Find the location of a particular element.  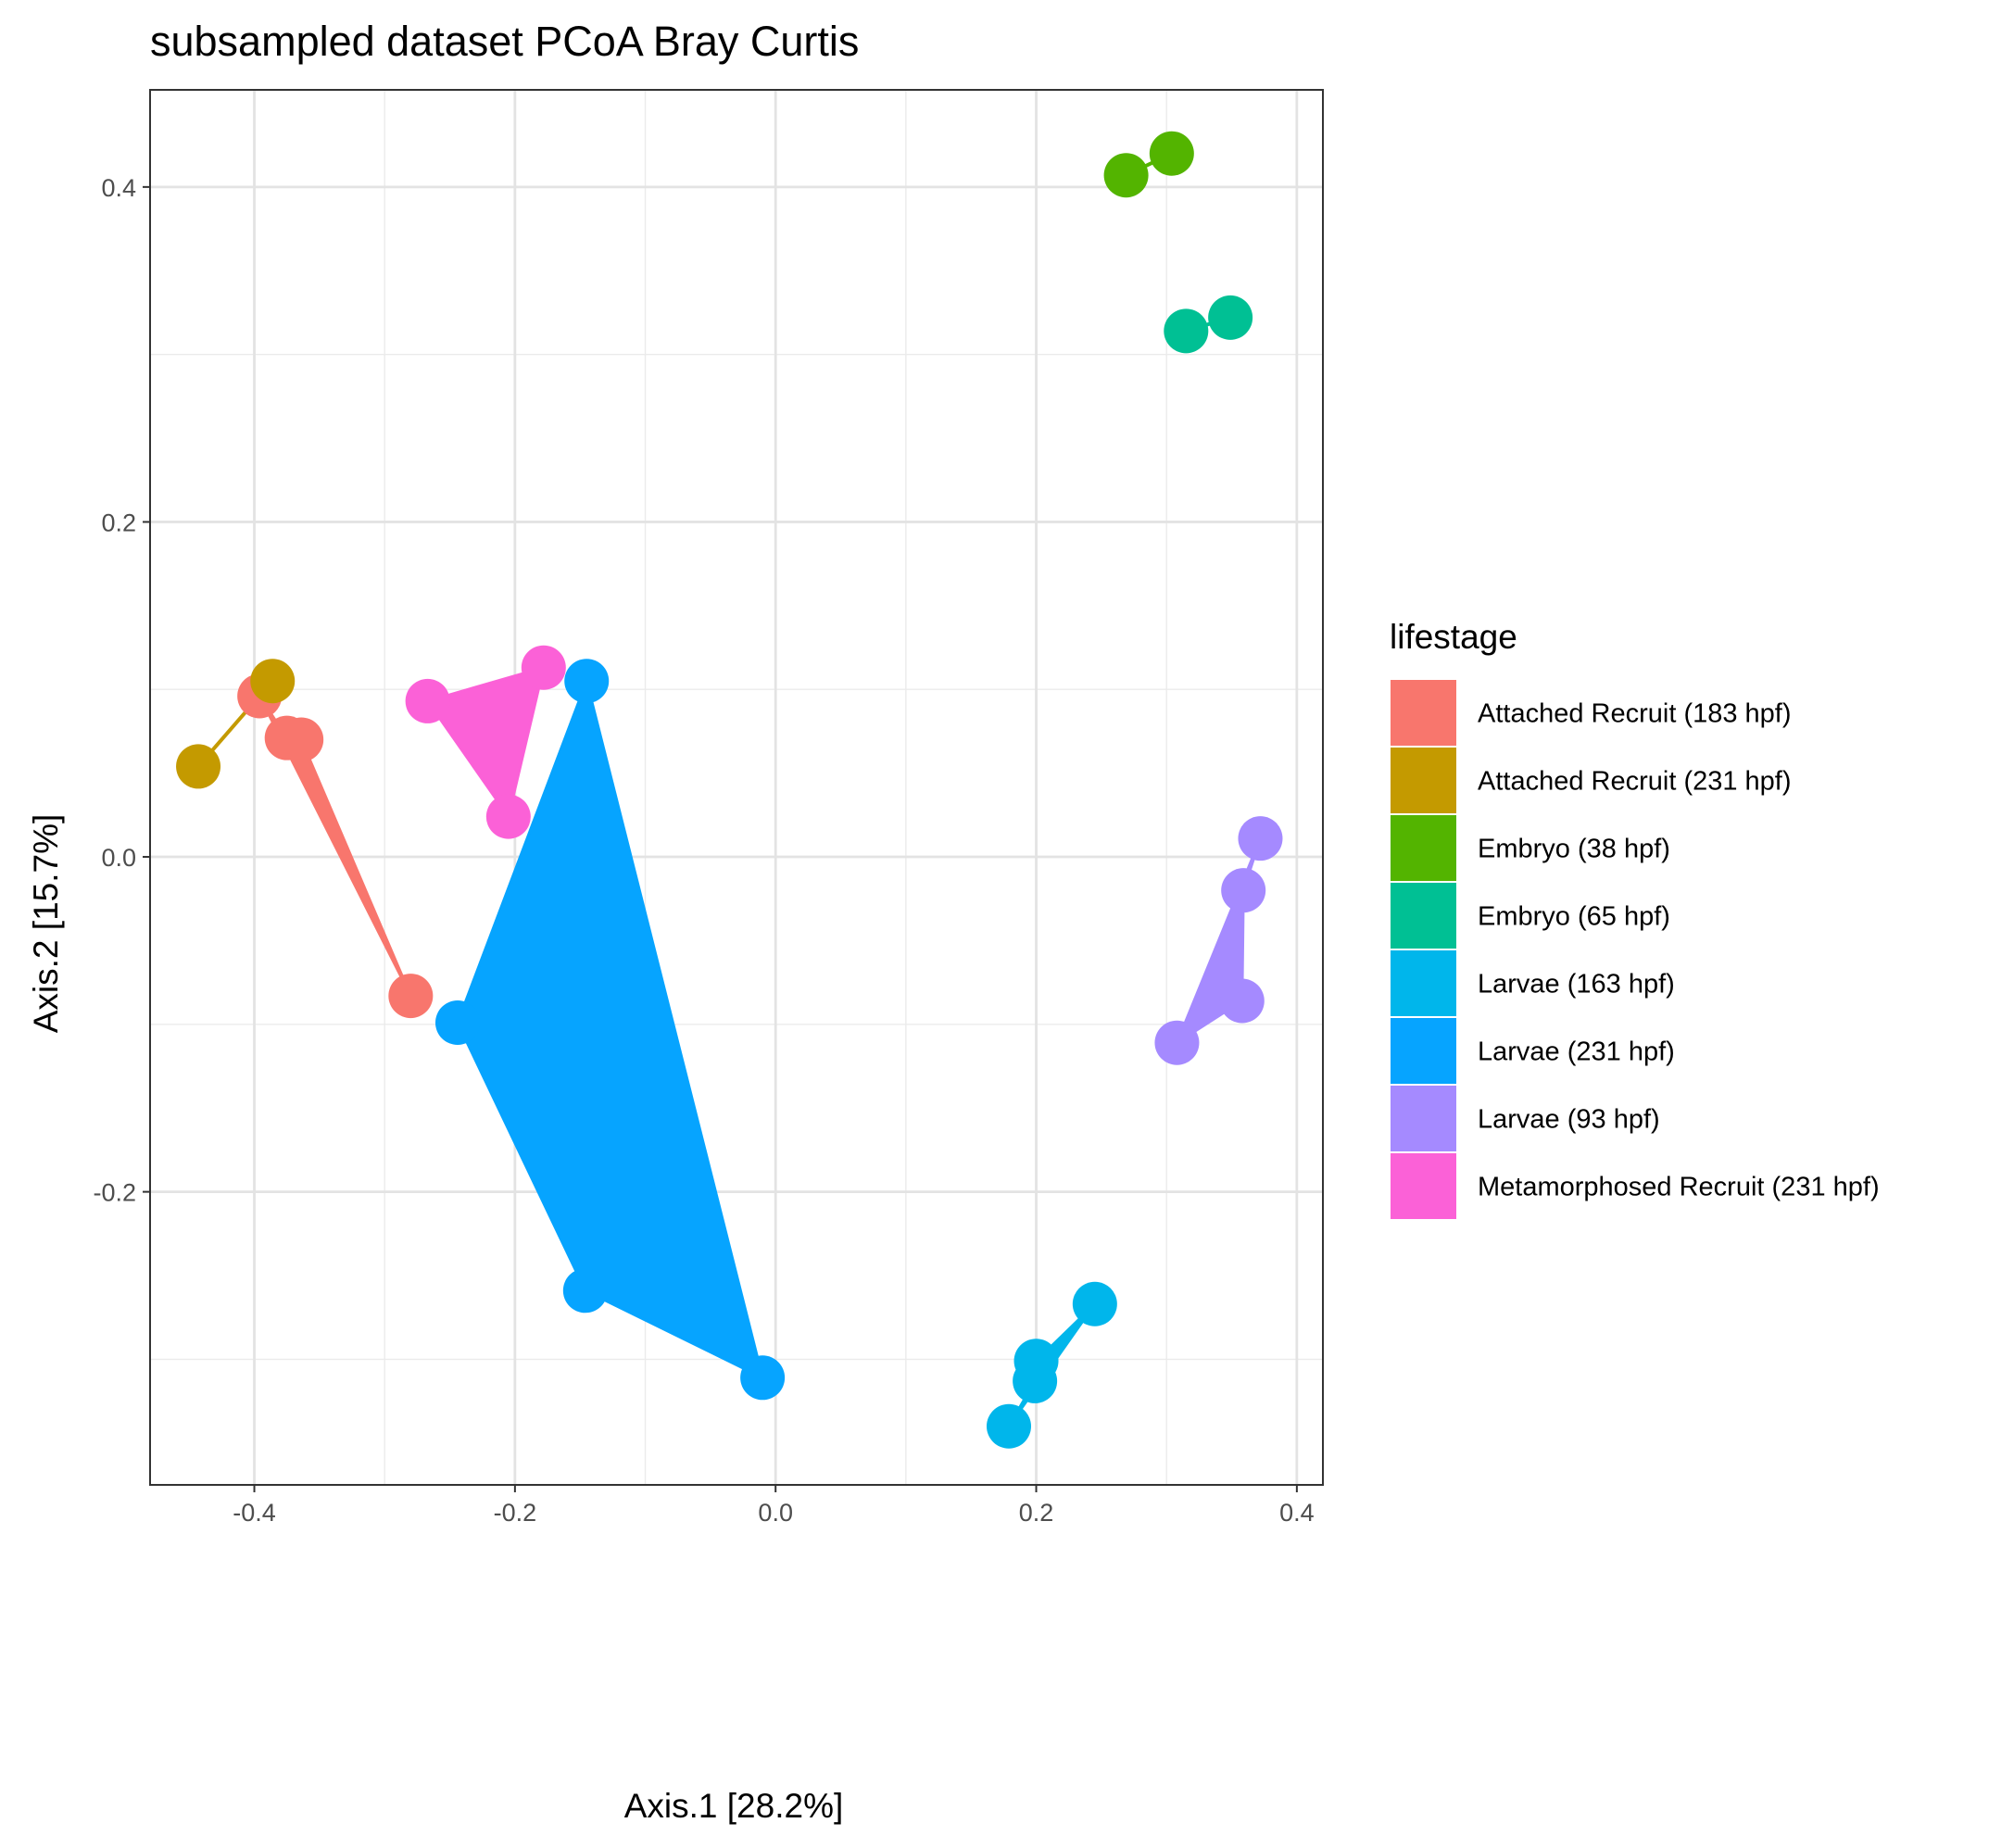

x-tick-label: -0.2 is located at coordinates (516, 1513).